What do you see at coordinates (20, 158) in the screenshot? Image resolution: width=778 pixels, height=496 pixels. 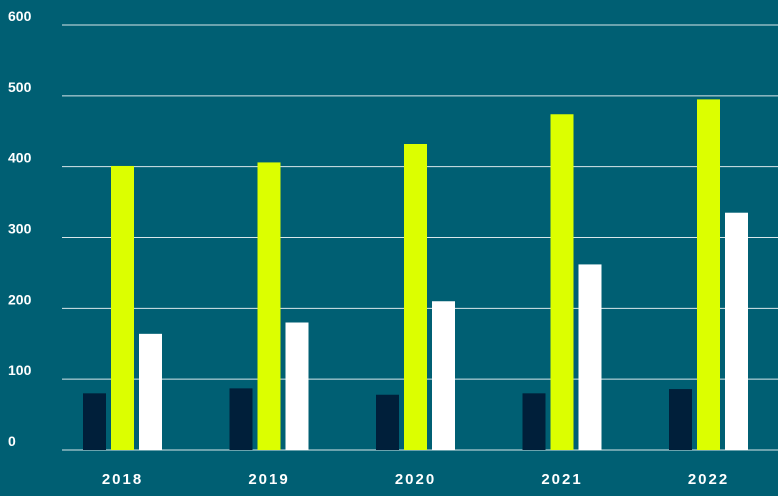 I see `y-tick-label: 400` at bounding box center [20, 158].